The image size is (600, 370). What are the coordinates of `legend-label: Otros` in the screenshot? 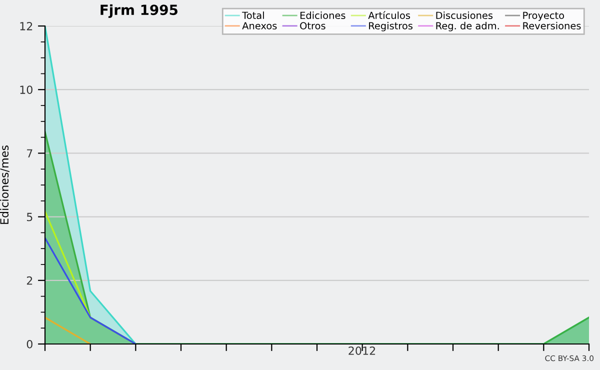 It's located at (313, 26).